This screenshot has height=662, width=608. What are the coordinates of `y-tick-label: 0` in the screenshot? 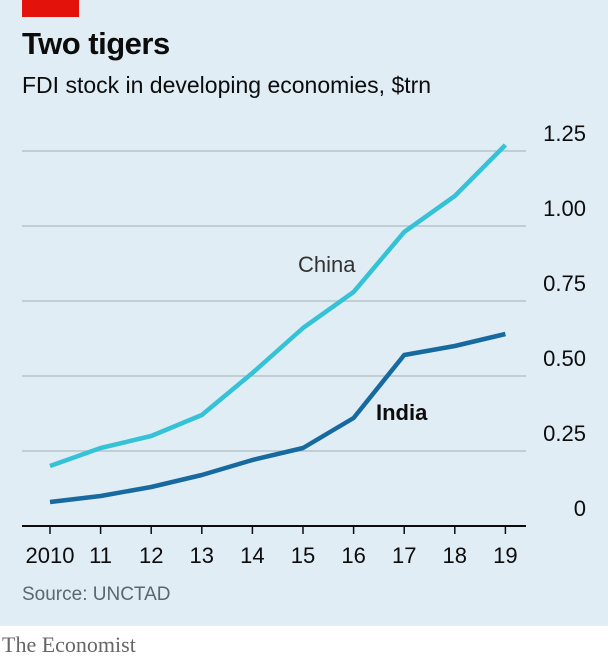 It's located at (580, 508).